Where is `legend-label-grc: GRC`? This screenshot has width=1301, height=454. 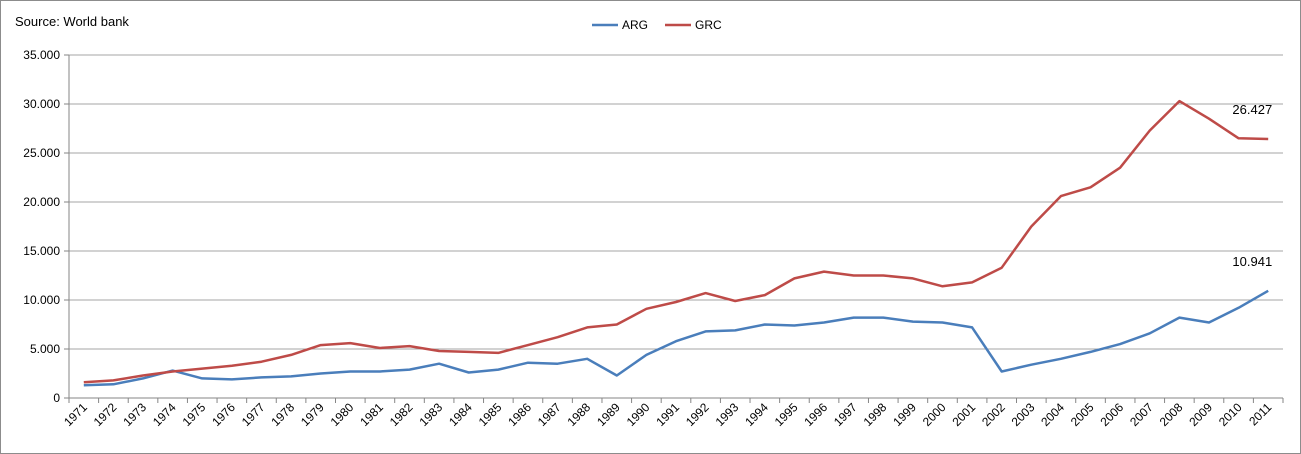
legend-label-grc: GRC is located at coordinates (708, 25).